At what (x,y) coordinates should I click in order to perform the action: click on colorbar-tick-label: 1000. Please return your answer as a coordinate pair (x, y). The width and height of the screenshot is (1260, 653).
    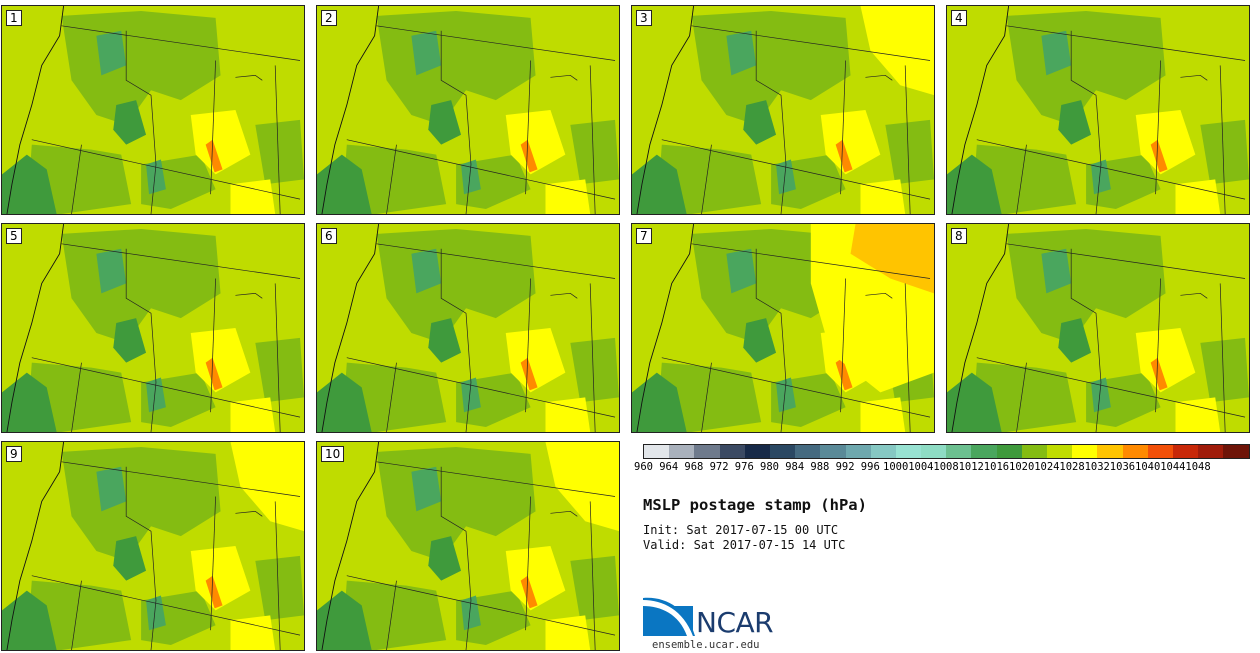
    Looking at the image, I should click on (896, 467).